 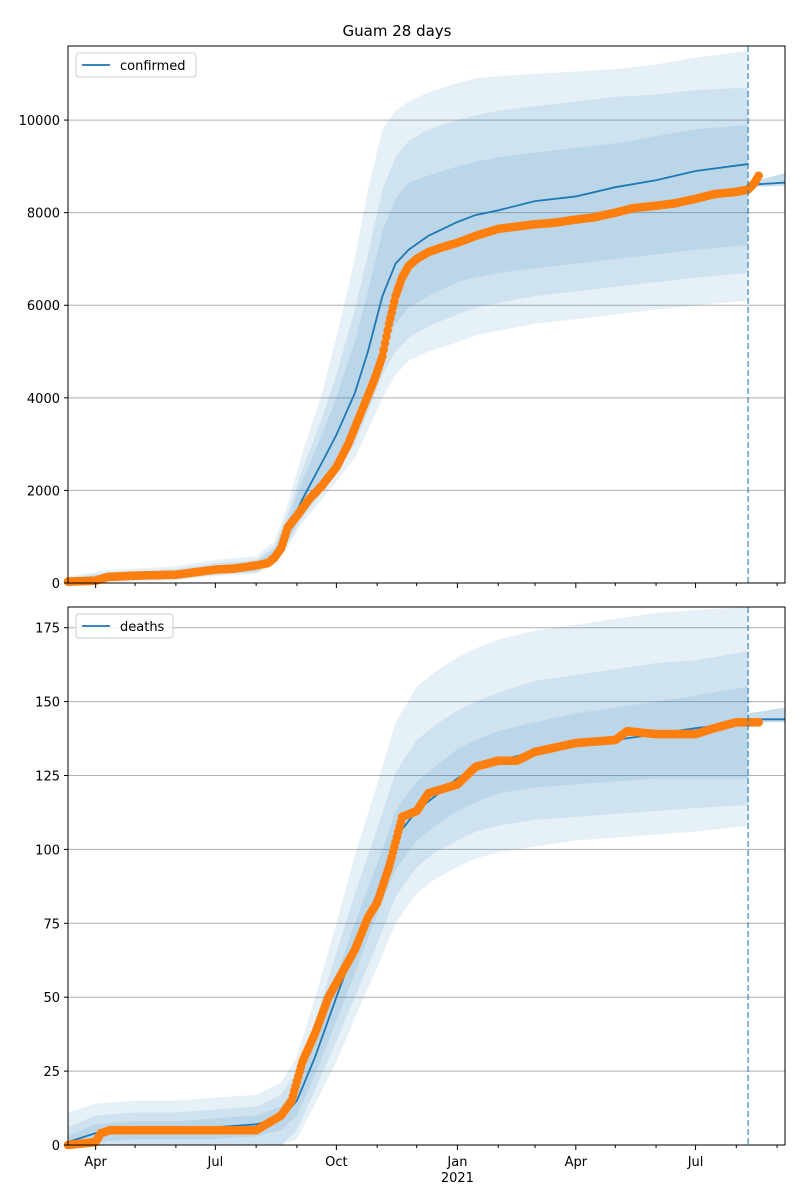 I want to click on x-tick-label: Jan, so click(x=456, y=1162).